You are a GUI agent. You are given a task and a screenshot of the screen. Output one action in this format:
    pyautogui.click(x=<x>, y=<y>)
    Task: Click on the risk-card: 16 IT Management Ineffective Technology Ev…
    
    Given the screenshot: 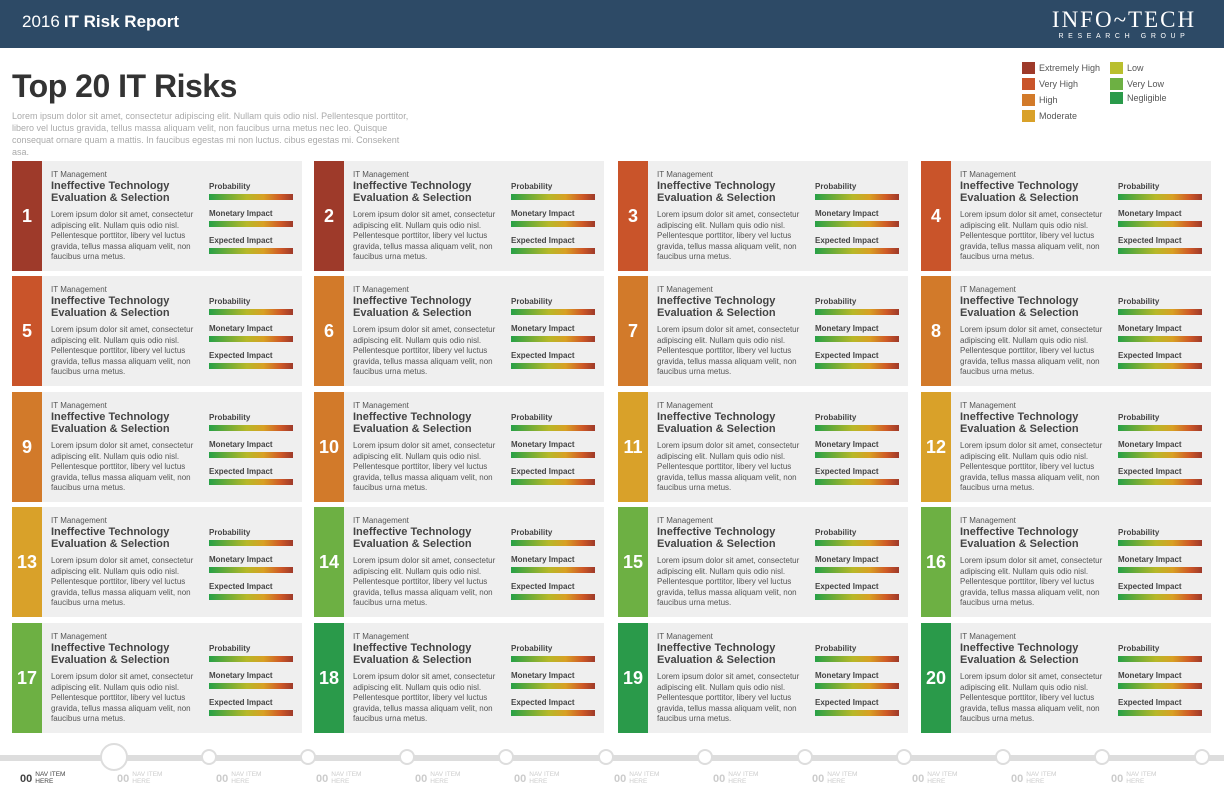 What is the action you would take?
    pyautogui.click(x=1066, y=562)
    